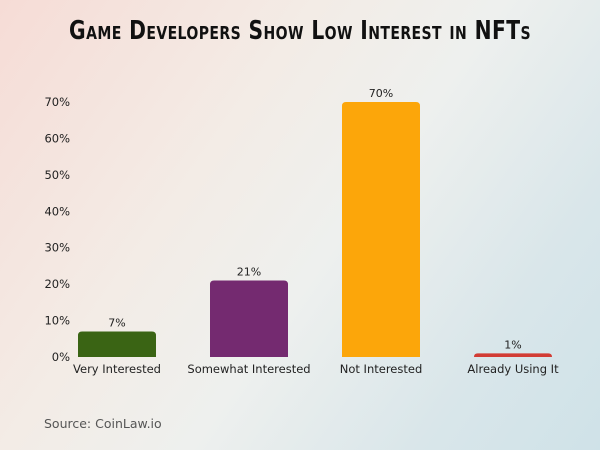  What do you see at coordinates (249, 318) in the screenshot?
I see `bar-somewhat-interested` at bounding box center [249, 318].